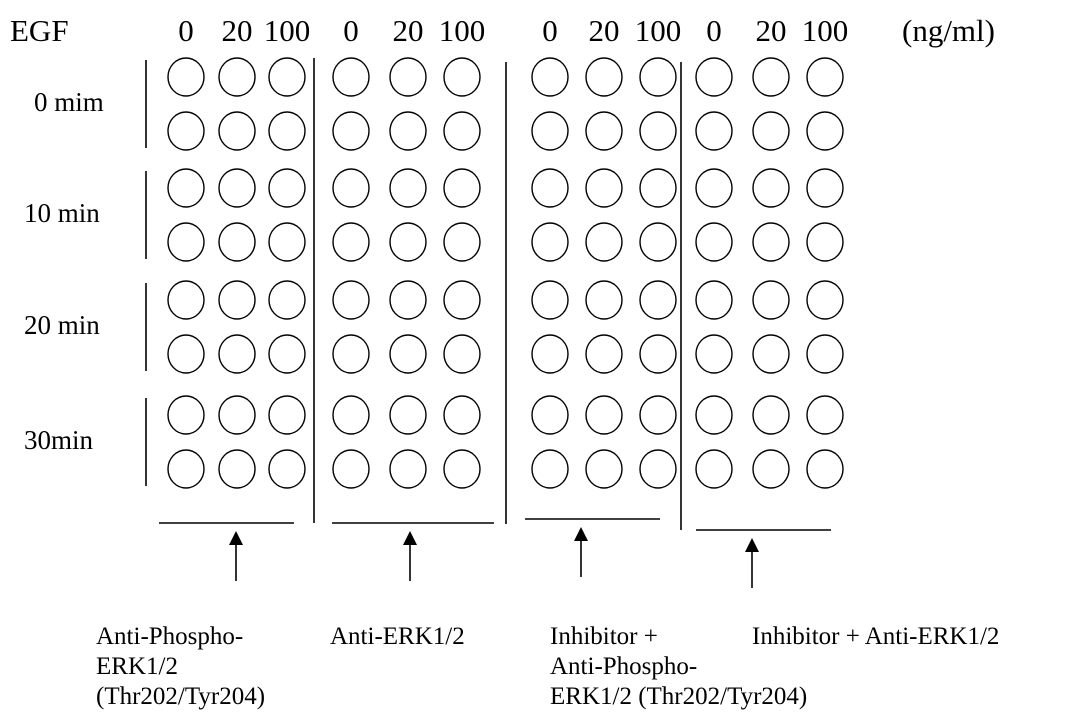 The width and height of the screenshot is (1078, 724). I want to click on concentration-label: 100, so click(825, 30).